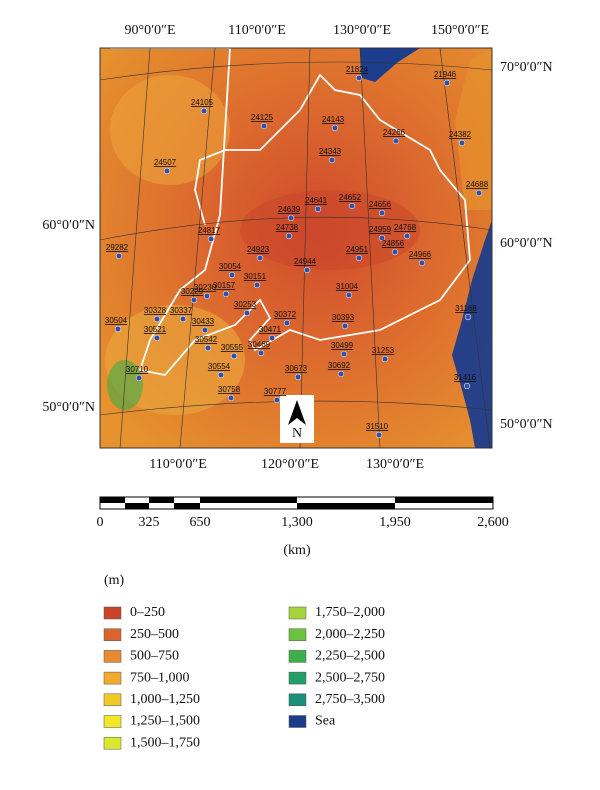 The height and width of the screenshot is (790, 600). I want to click on lat-label: 70°0′0″N, so click(526, 67).